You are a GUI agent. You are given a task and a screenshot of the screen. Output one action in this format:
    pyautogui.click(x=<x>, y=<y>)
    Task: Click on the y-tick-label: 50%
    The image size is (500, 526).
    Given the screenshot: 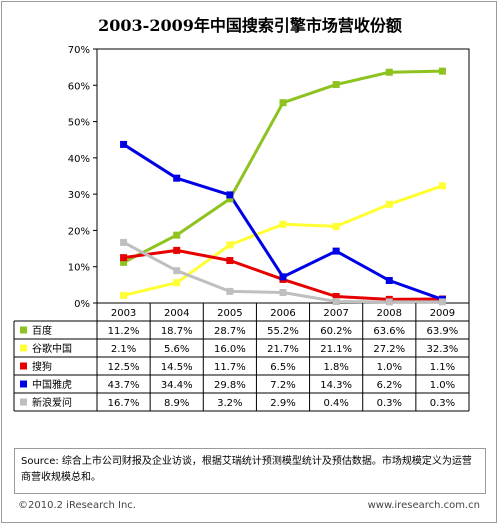 What is the action you would take?
    pyautogui.click(x=79, y=123)
    